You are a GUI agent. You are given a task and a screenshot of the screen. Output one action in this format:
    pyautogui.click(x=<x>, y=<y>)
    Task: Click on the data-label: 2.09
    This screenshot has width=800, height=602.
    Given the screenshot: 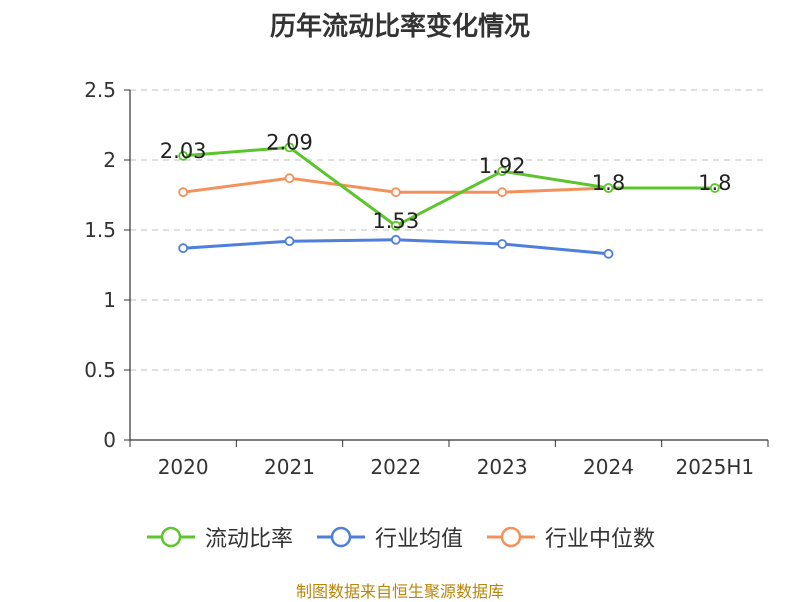 What is the action you would take?
    pyautogui.click(x=289, y=142)
    